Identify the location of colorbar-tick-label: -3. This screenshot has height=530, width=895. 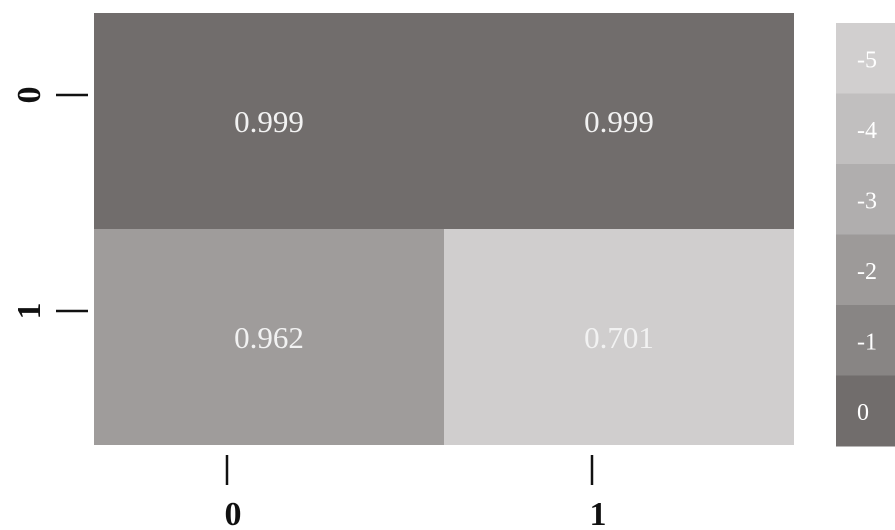
(867, 201).